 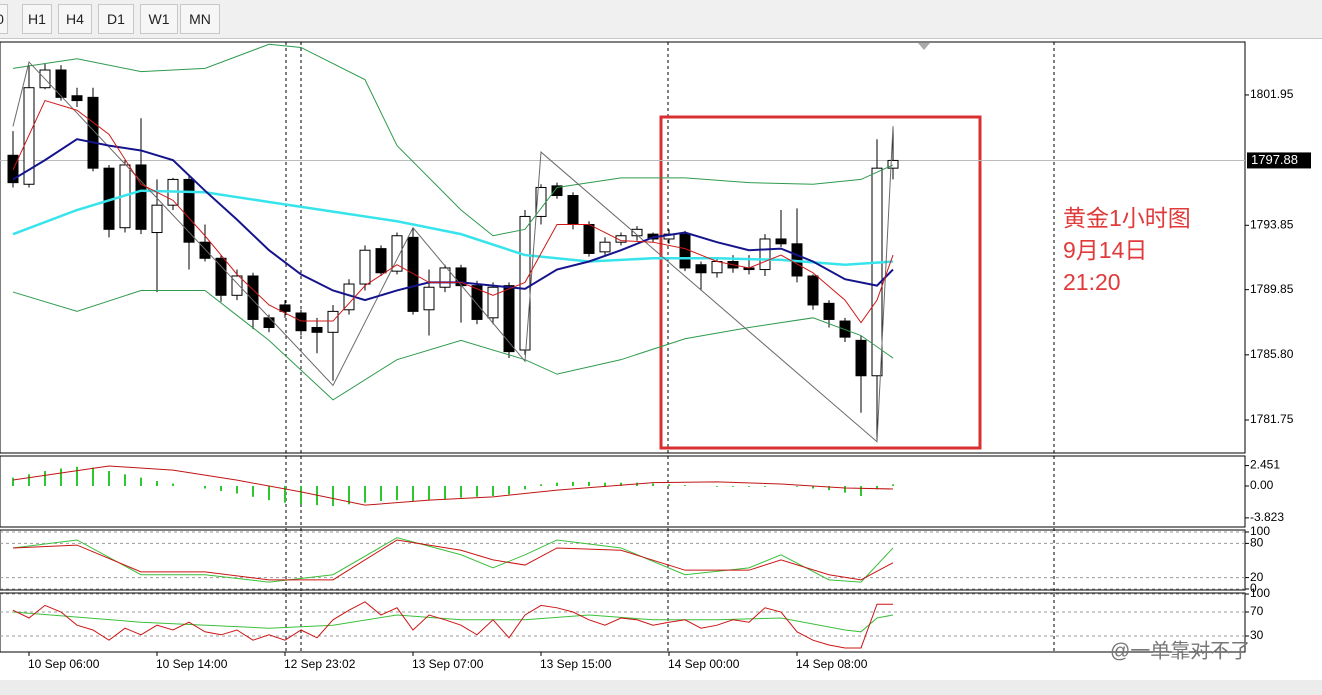 What do you see at coordinates (1127, 218) in the screenshot?
I see `annotation: 黄金1小时图` at bounding box center [1127, 218].